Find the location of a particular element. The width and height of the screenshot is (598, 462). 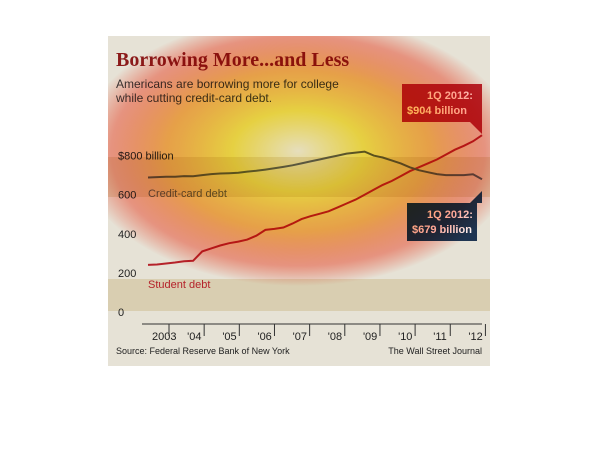

x-tick-label: '11 is located at coordinates (440, 337).